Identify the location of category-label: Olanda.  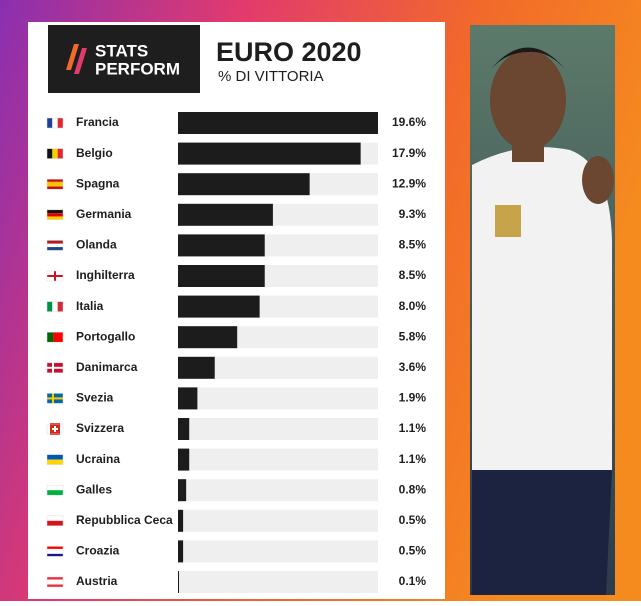
(96, 245).